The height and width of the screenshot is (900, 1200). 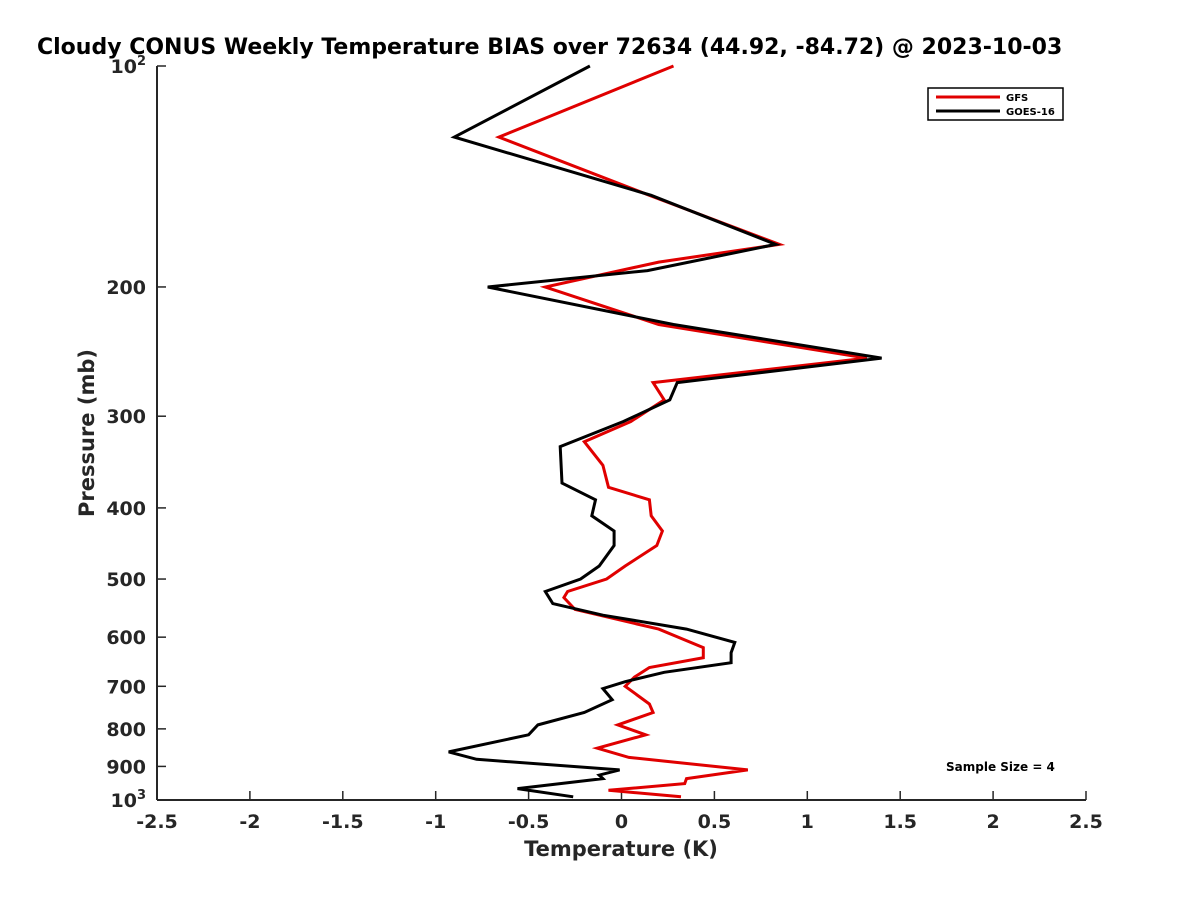 What do you see at coordinates (435, 822) in the screenshot?
I see `x-tick-label: -1` at bounding box center [435, 822].